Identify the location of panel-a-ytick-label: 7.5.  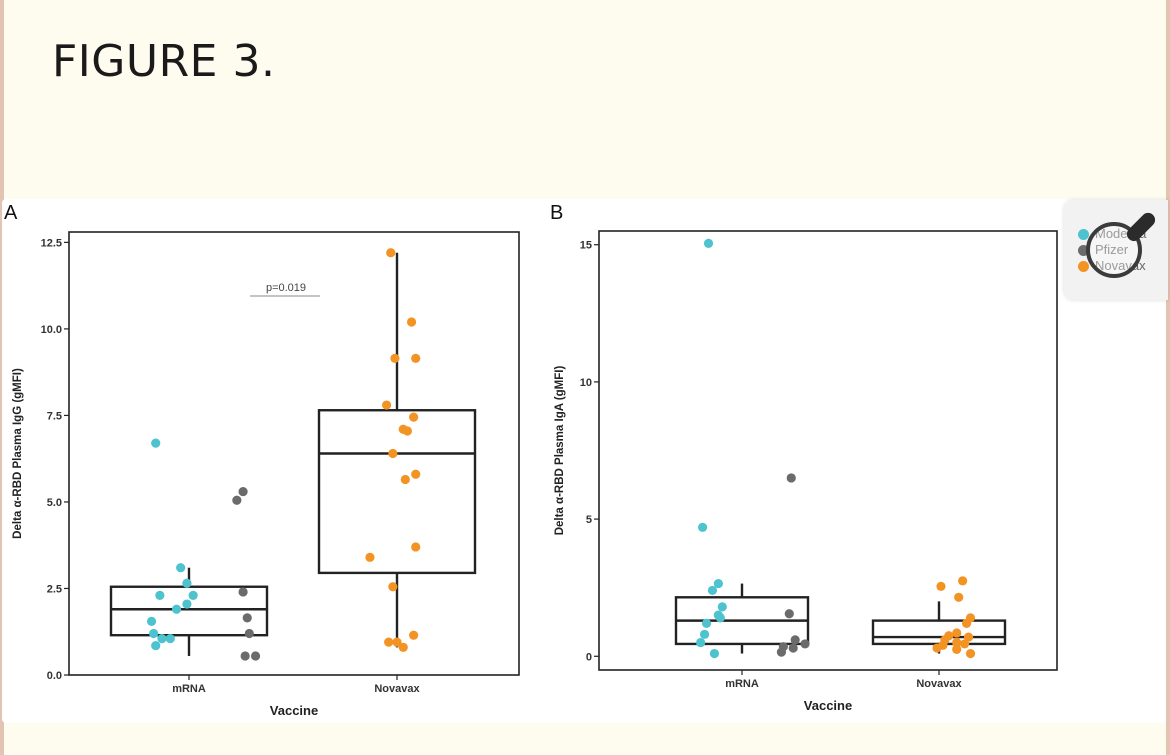
(54, 416).